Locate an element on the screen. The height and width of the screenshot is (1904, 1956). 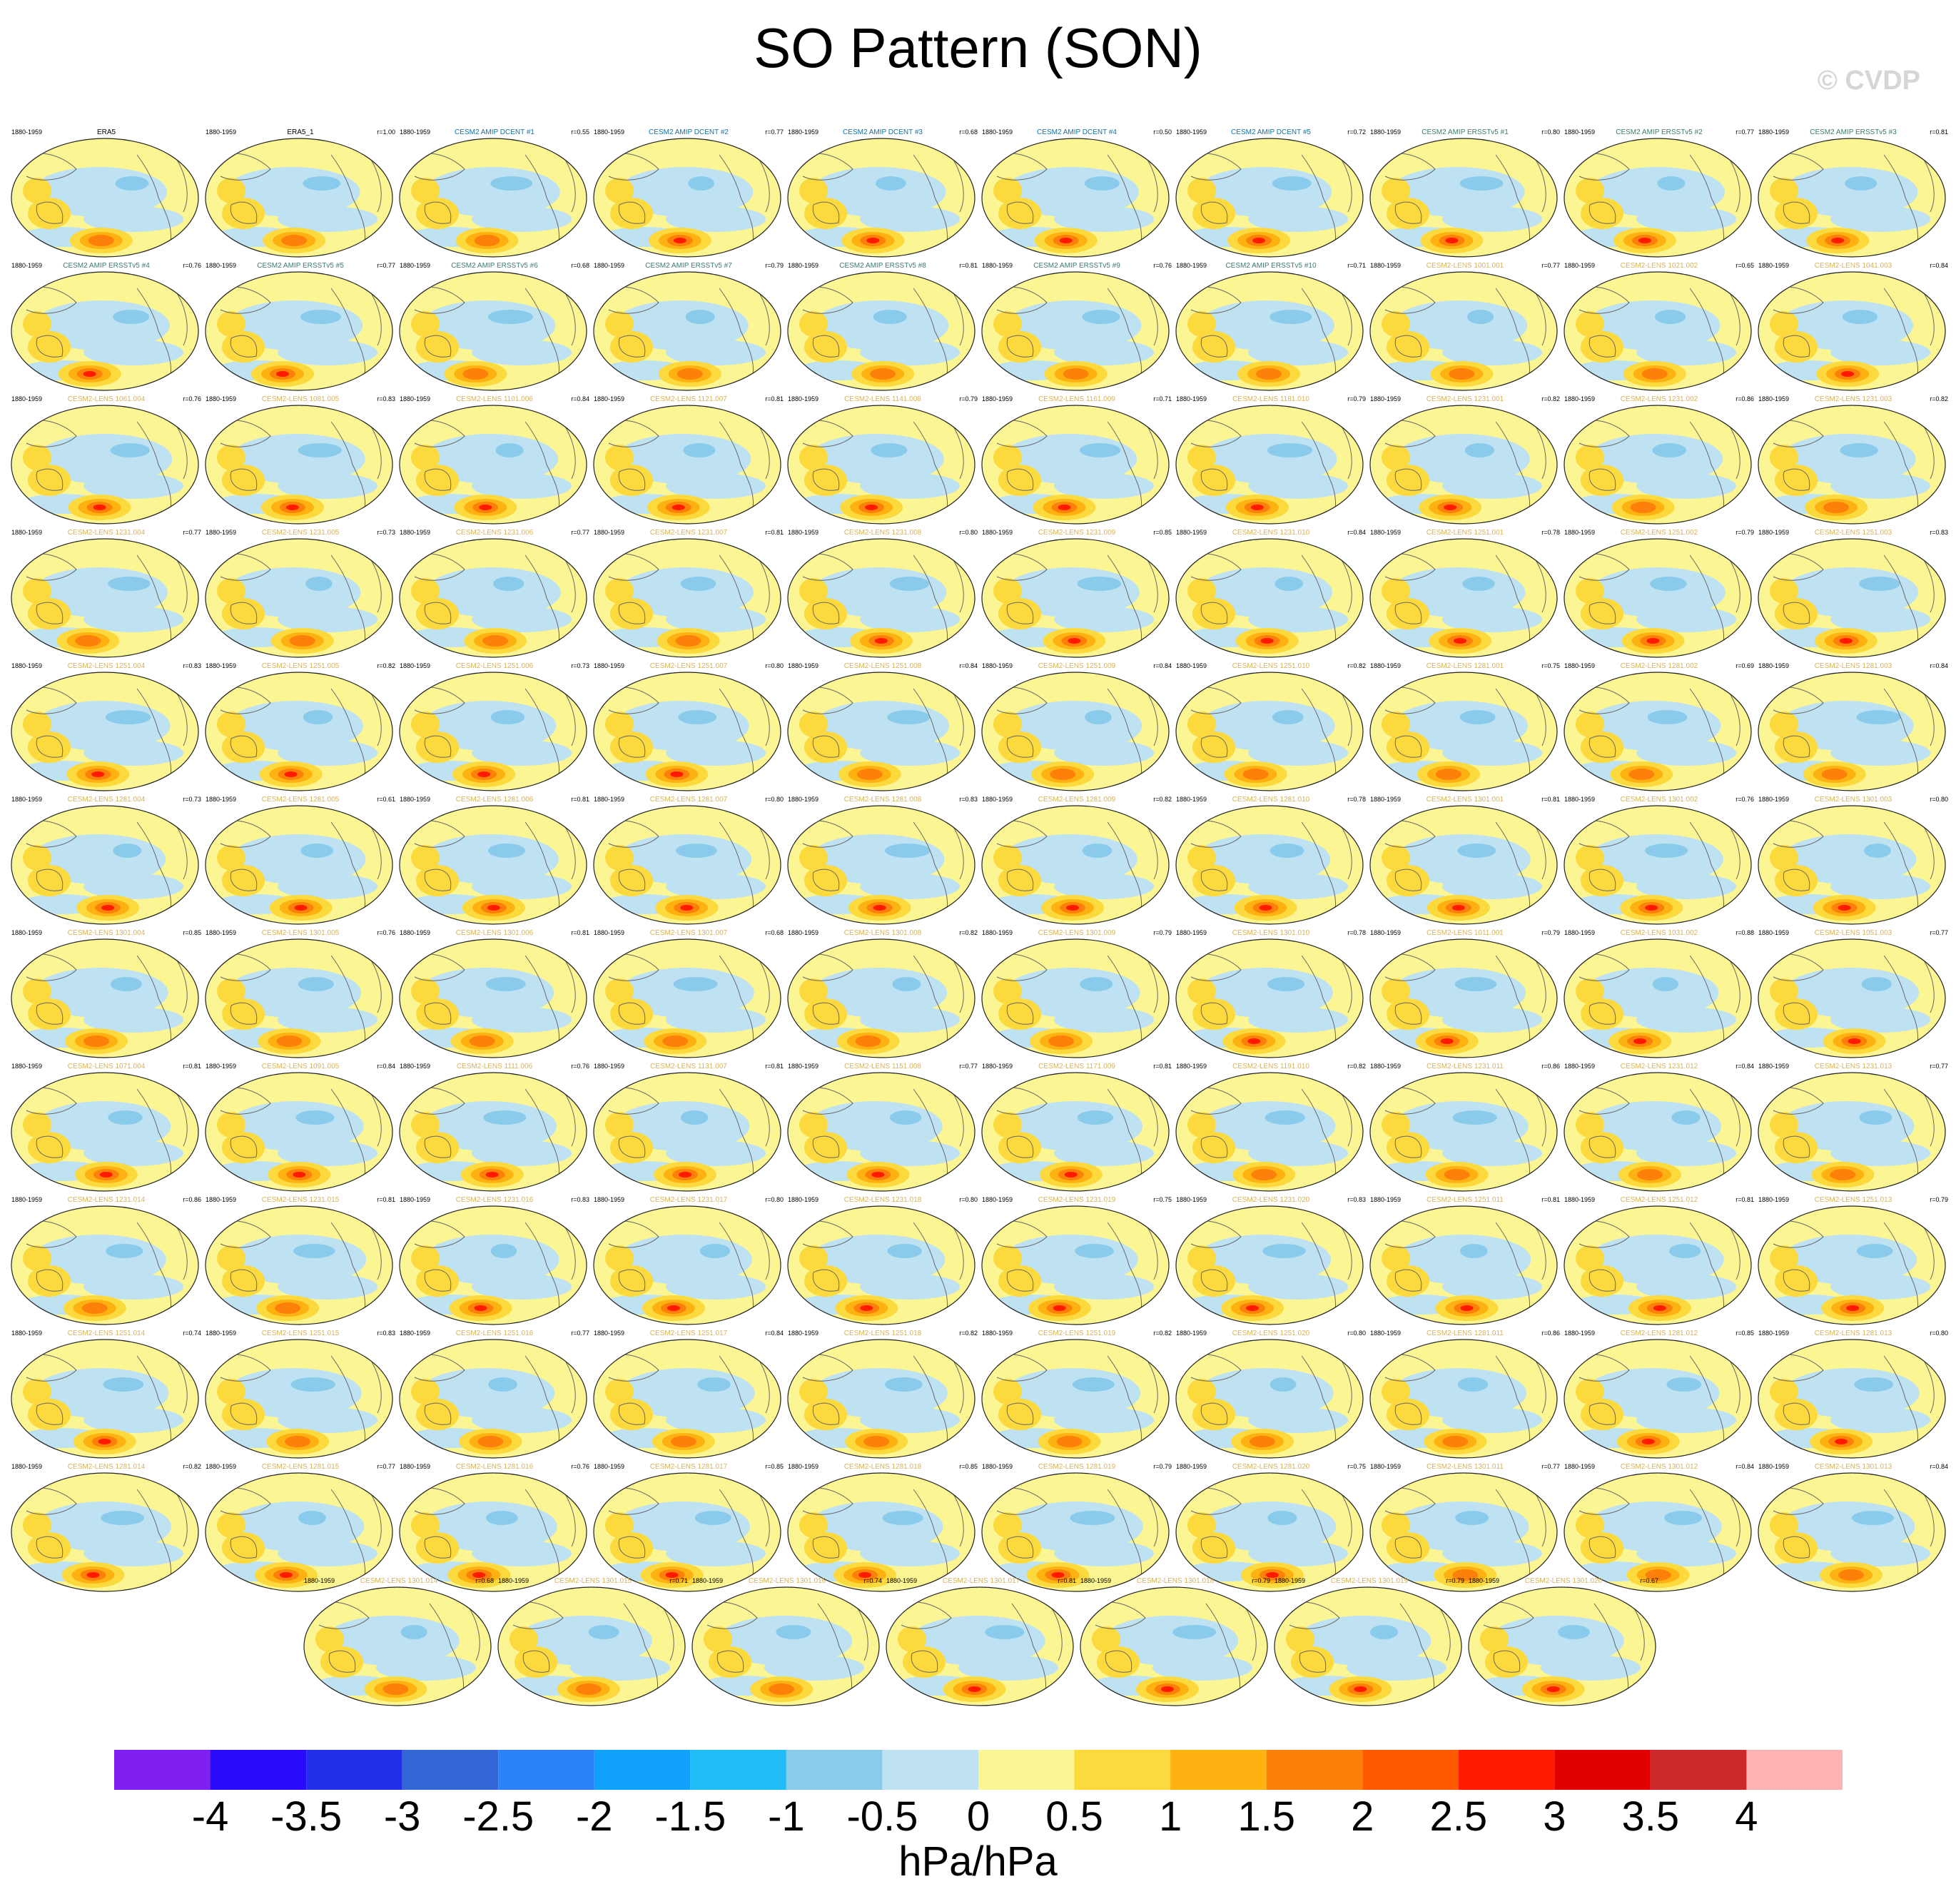
panel-title: CESM2-LENS 1231.016 is located at coordinates (494, 1200).